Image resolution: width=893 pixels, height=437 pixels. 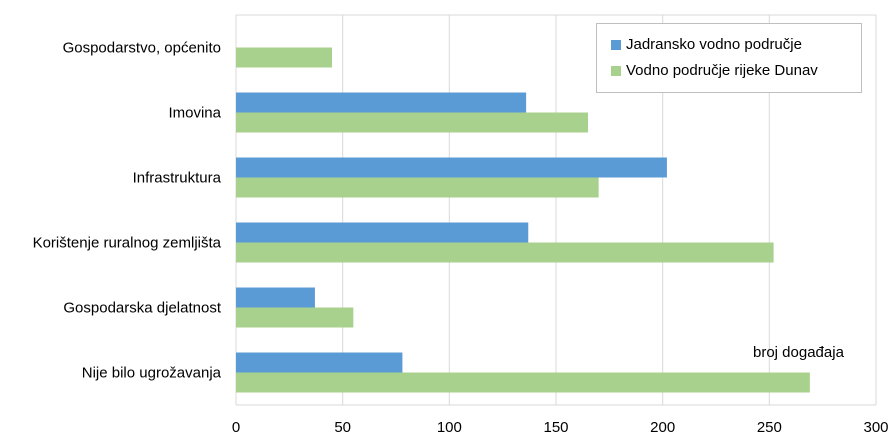 I want to click on x-tick-label-300: 300, so click(x=875, y=427).